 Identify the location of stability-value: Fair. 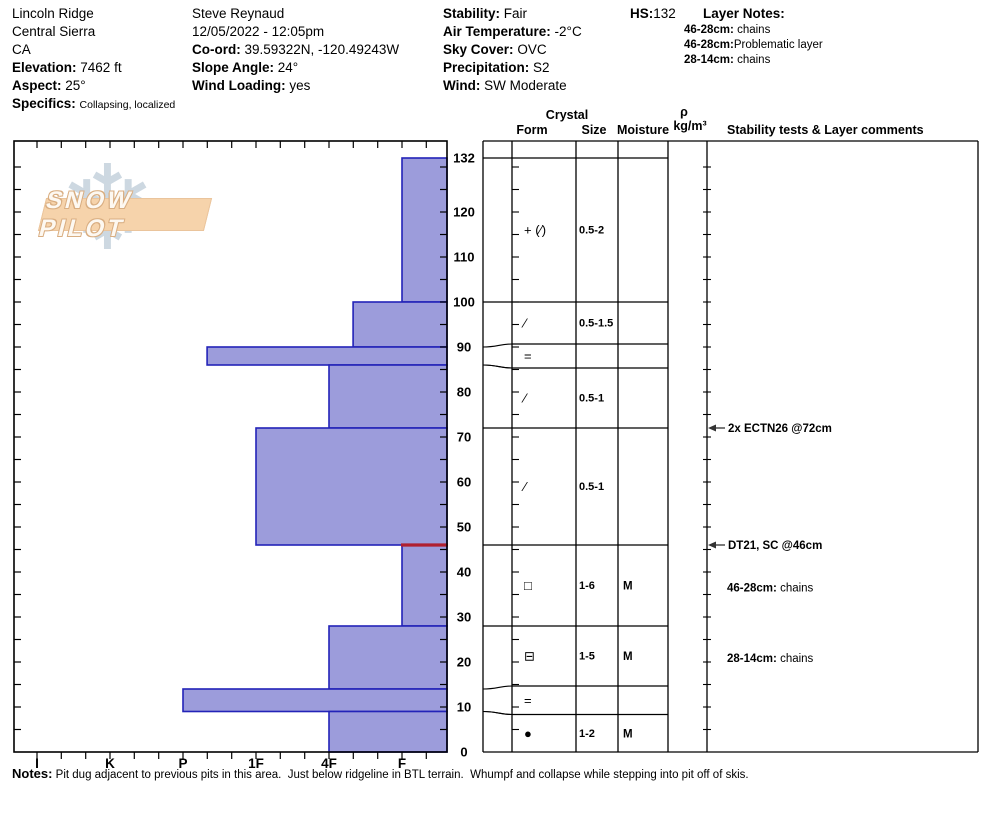
(515, 13).